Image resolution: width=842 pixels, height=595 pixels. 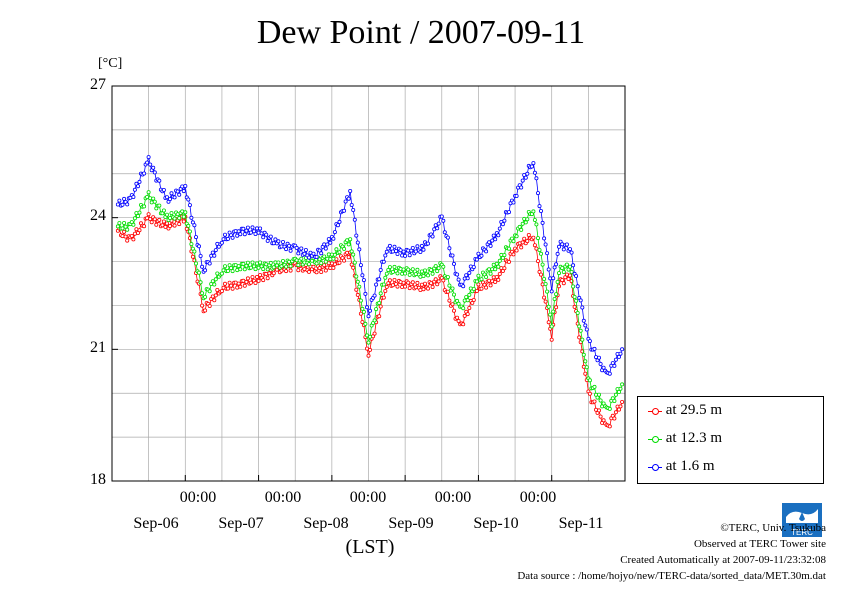 I want to click on x-time-label: 00:00, so click(x=453, y=497).